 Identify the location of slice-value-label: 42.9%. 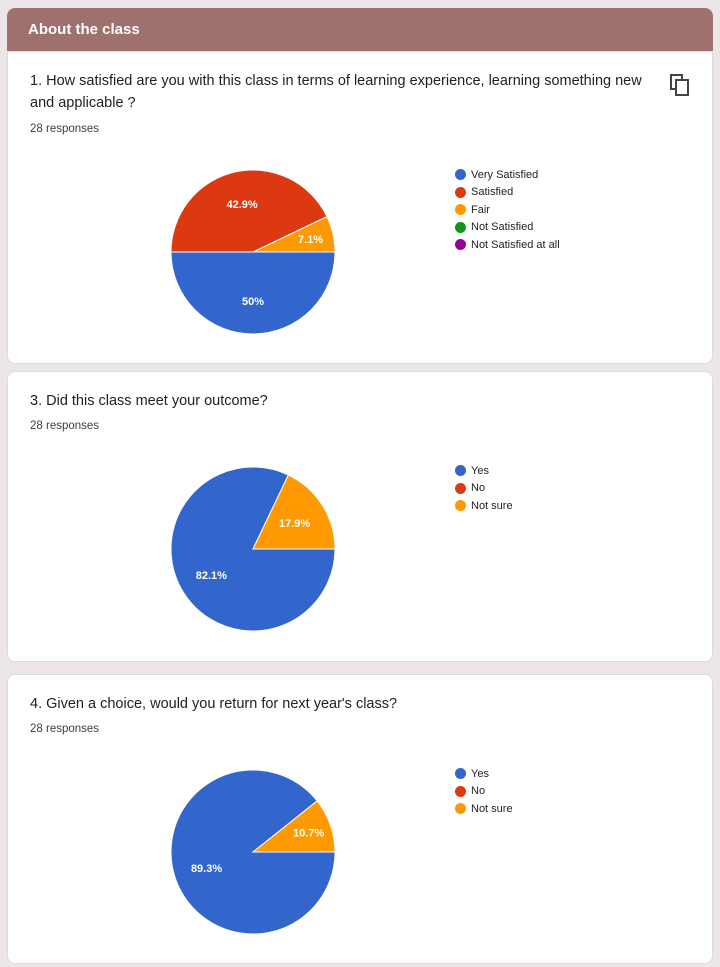
(242, 205).